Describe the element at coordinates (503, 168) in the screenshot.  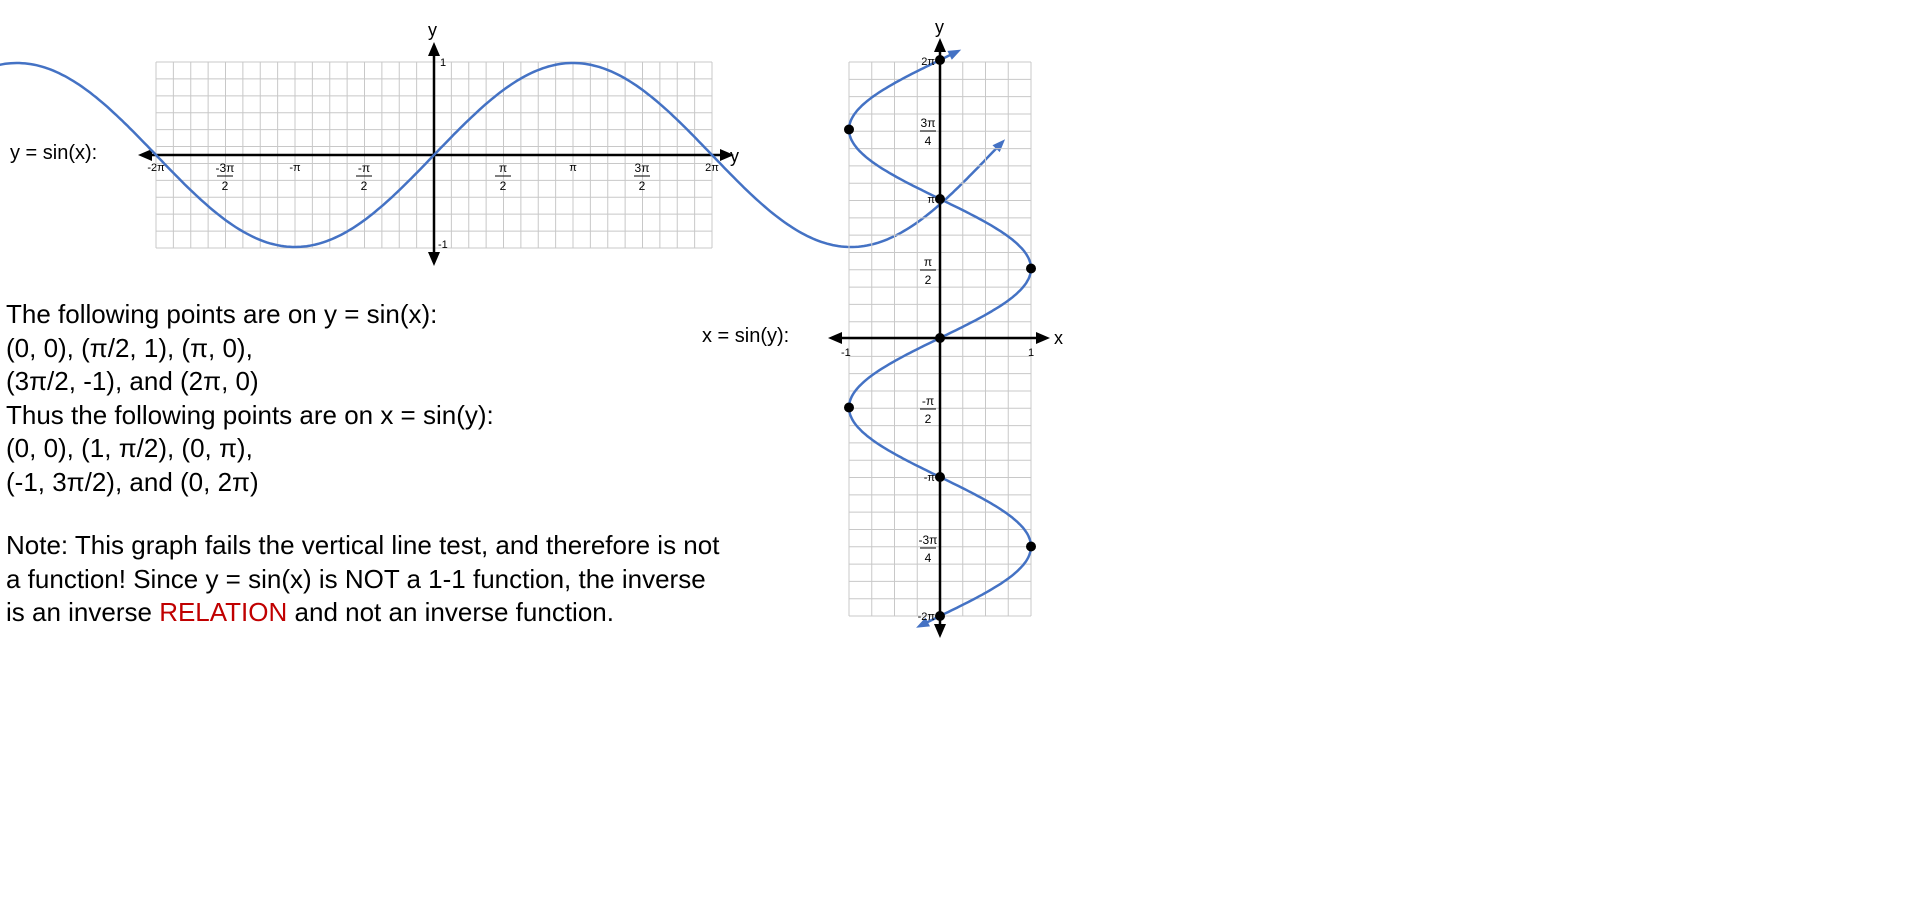
I see `left-x-tick-num: π` at that location.